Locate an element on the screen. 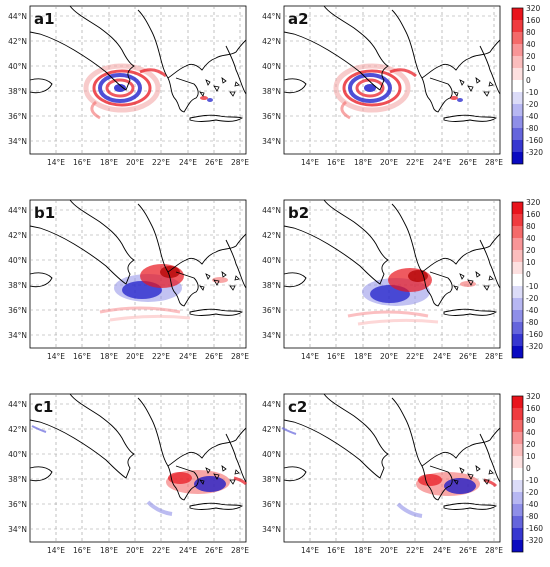 The image size is (550, 567). colorbar-frame is located at coordinates (517, 86).